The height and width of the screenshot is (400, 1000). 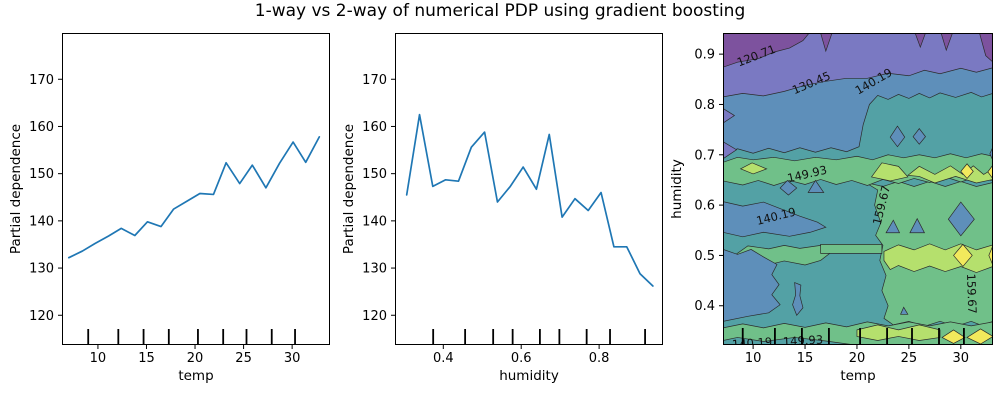 What do you see at coordinates (704, 55) in the screenshot?
I see `y-tick-label: 0.9` at bounding box center [704, 55].